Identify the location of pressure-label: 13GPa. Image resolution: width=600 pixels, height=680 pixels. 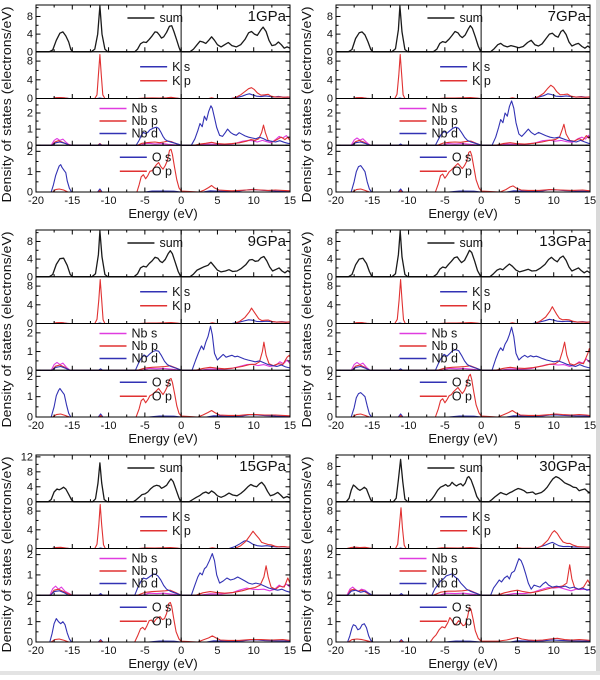
(562, 241).